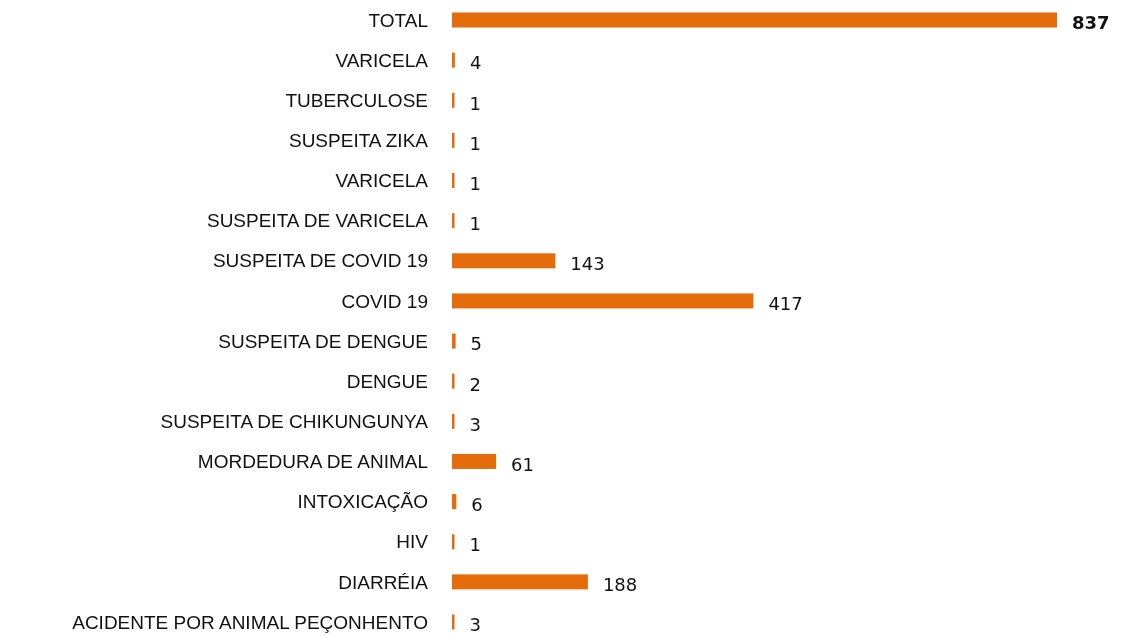 This screenshot has height=637, width=1125. What do you see at coordinates (620, 585) in the screenshot?
I see `data-label: 188` at bounding box center [620, 585].